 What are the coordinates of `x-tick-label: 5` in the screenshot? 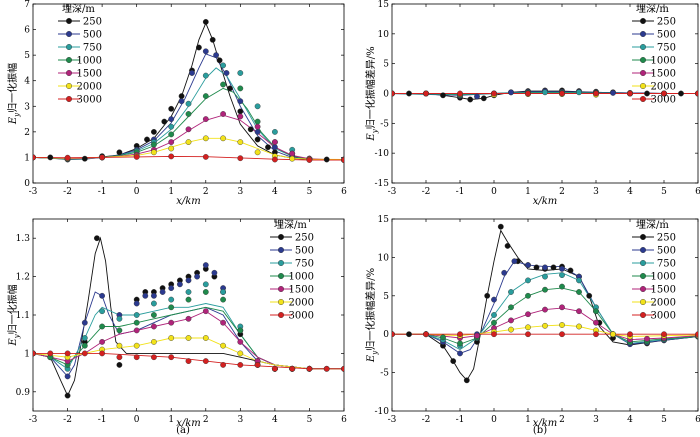 It's located at (664, 192).